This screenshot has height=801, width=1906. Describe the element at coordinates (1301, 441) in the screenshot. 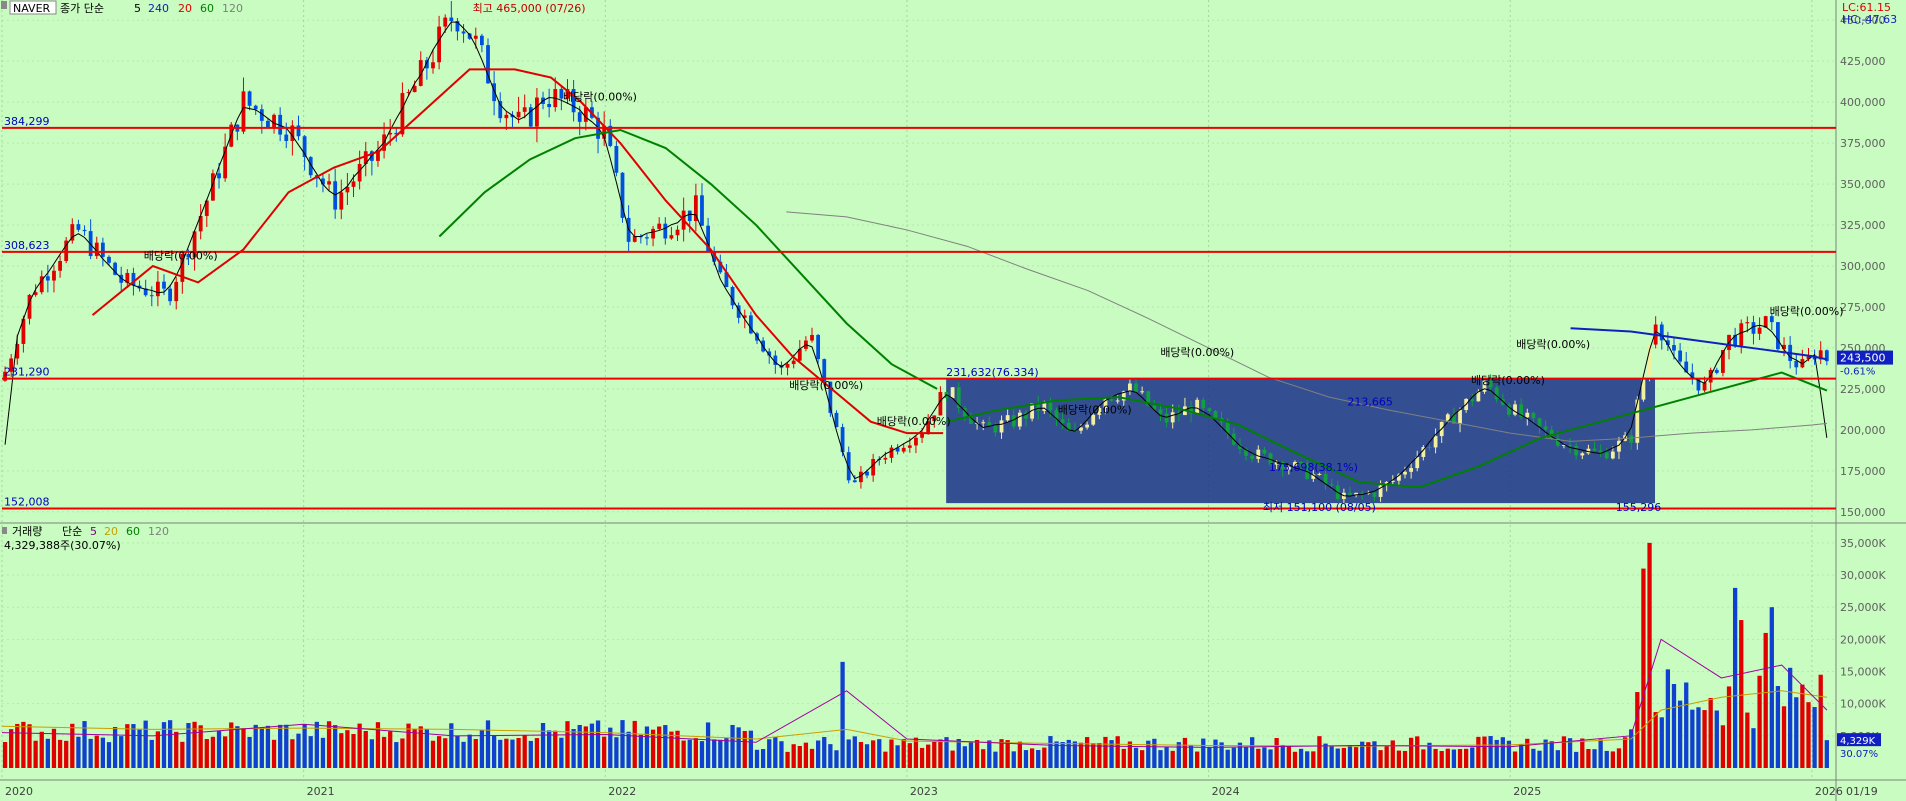

I see `consolidation-box` at that location.